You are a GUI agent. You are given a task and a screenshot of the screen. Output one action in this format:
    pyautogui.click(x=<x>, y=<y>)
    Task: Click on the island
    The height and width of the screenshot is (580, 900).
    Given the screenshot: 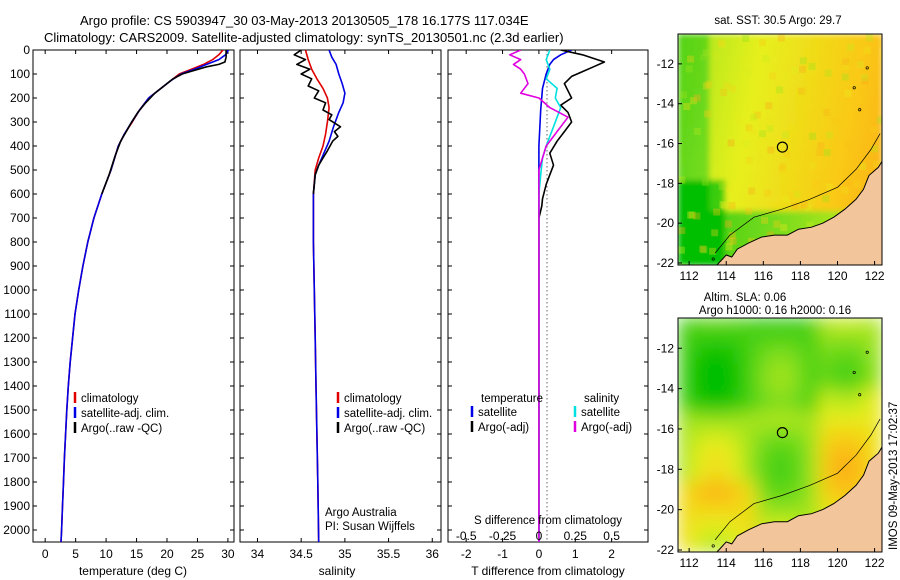 What is the action you would take?
    pyautogui.click(x=854, y=372)
    